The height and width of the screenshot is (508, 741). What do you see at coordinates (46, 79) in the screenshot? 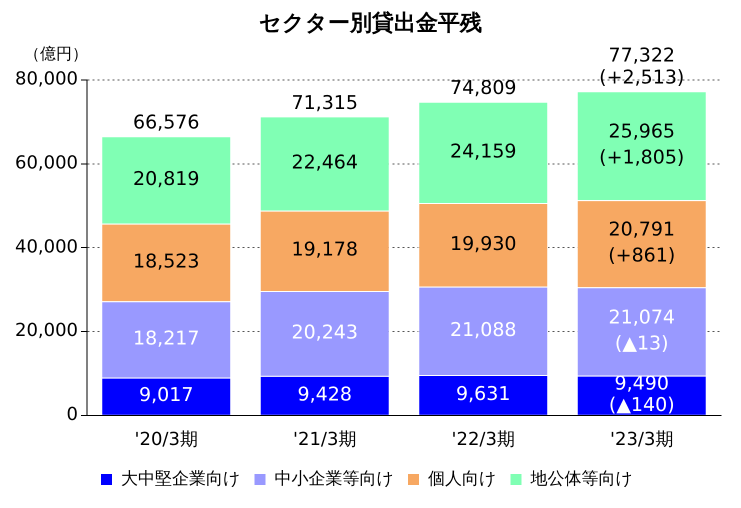
I see `y-tick-label: 80,000` at bounding box center [46, 79].